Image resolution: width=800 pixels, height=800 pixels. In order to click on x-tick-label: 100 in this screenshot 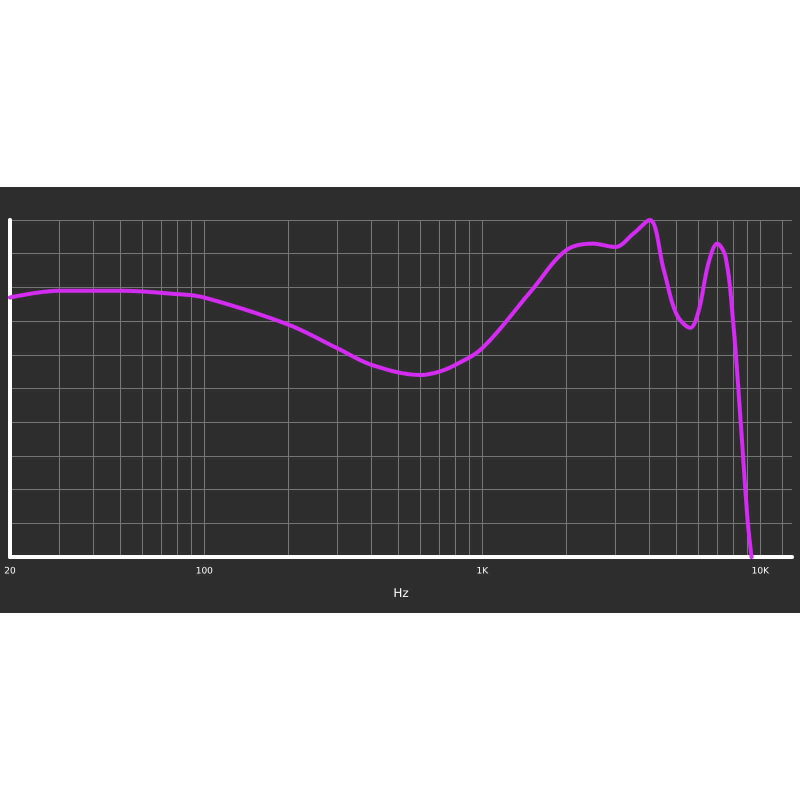, I will do `click(205, 571)`.